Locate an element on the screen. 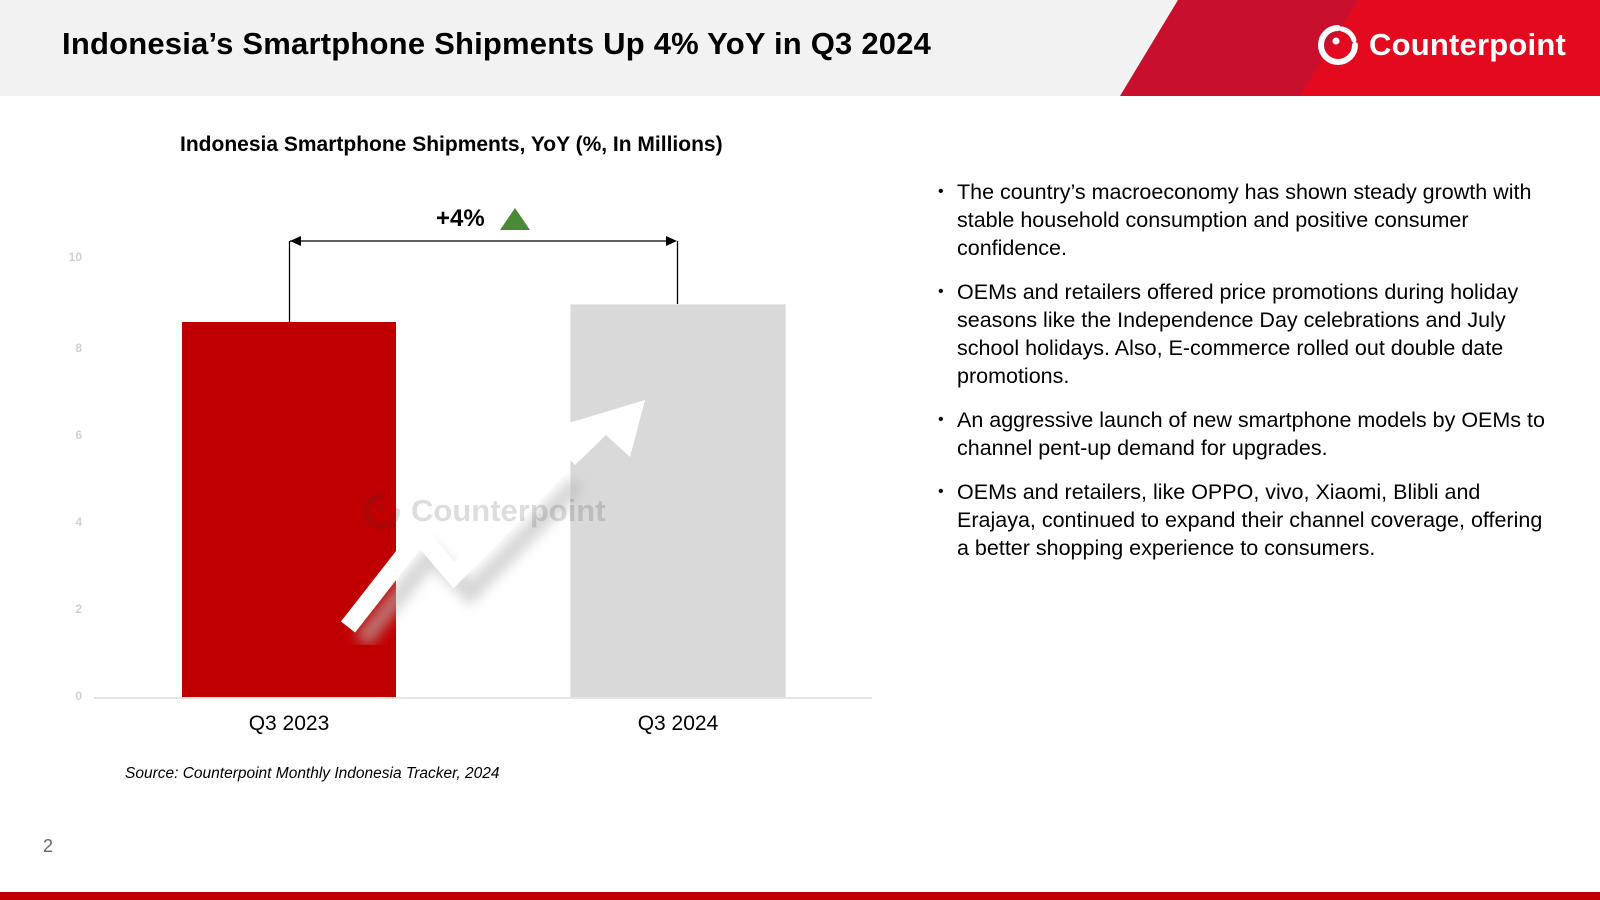 This screenshot has height=900, width=1600. watermark-logo-icon is located at coordinates (382, 511).